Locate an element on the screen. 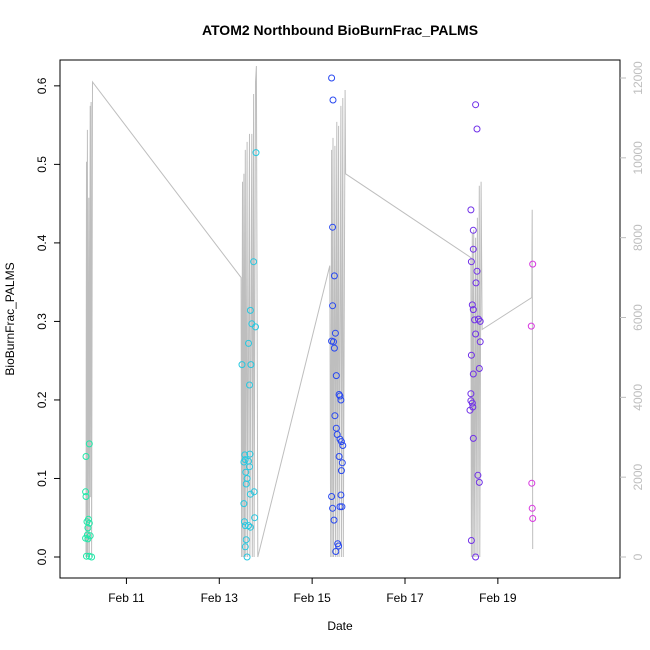  x-axis-label: Date is located at coordinates (340, 626).